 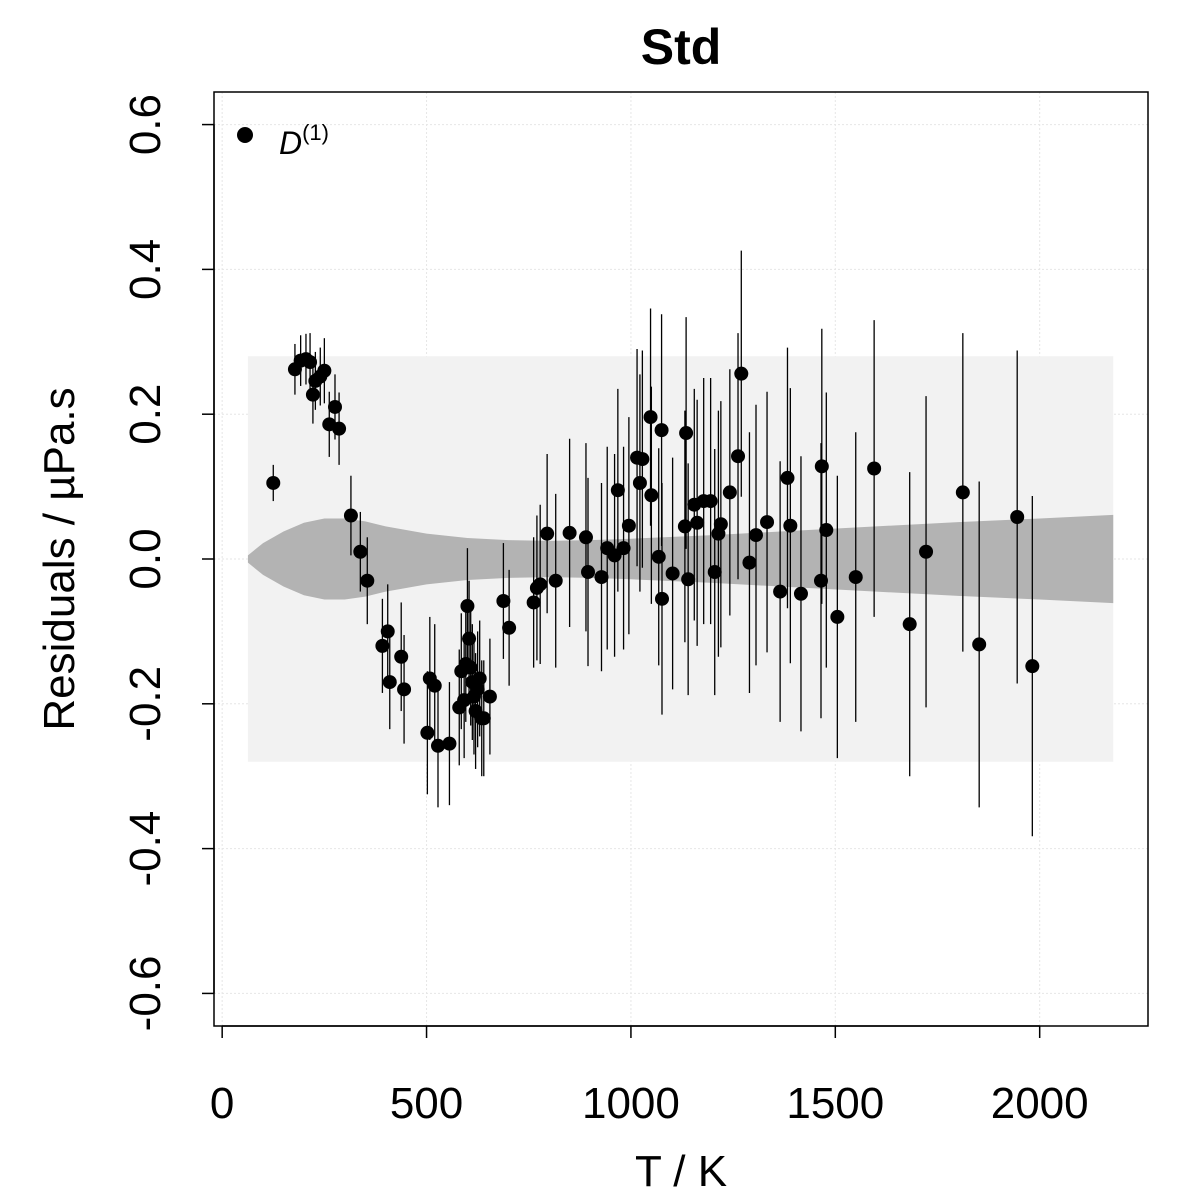 What do you see at coordinates (1040, 1103) in the screenshot?
I see `x-tick-label-4: 2000` at bounding box center [1040, 1103].